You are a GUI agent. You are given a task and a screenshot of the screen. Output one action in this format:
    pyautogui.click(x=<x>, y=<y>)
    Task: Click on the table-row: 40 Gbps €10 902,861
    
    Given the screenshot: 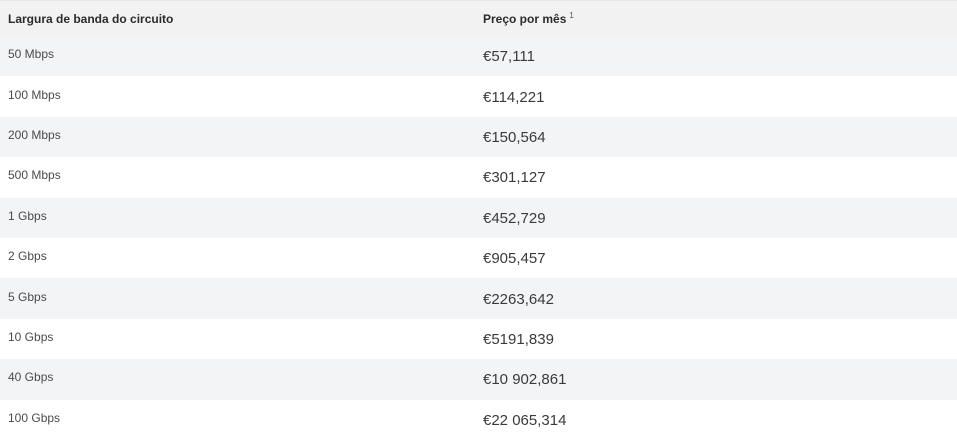 What is the action you would take?
    pyautogui.click(x=478, y=379)
    